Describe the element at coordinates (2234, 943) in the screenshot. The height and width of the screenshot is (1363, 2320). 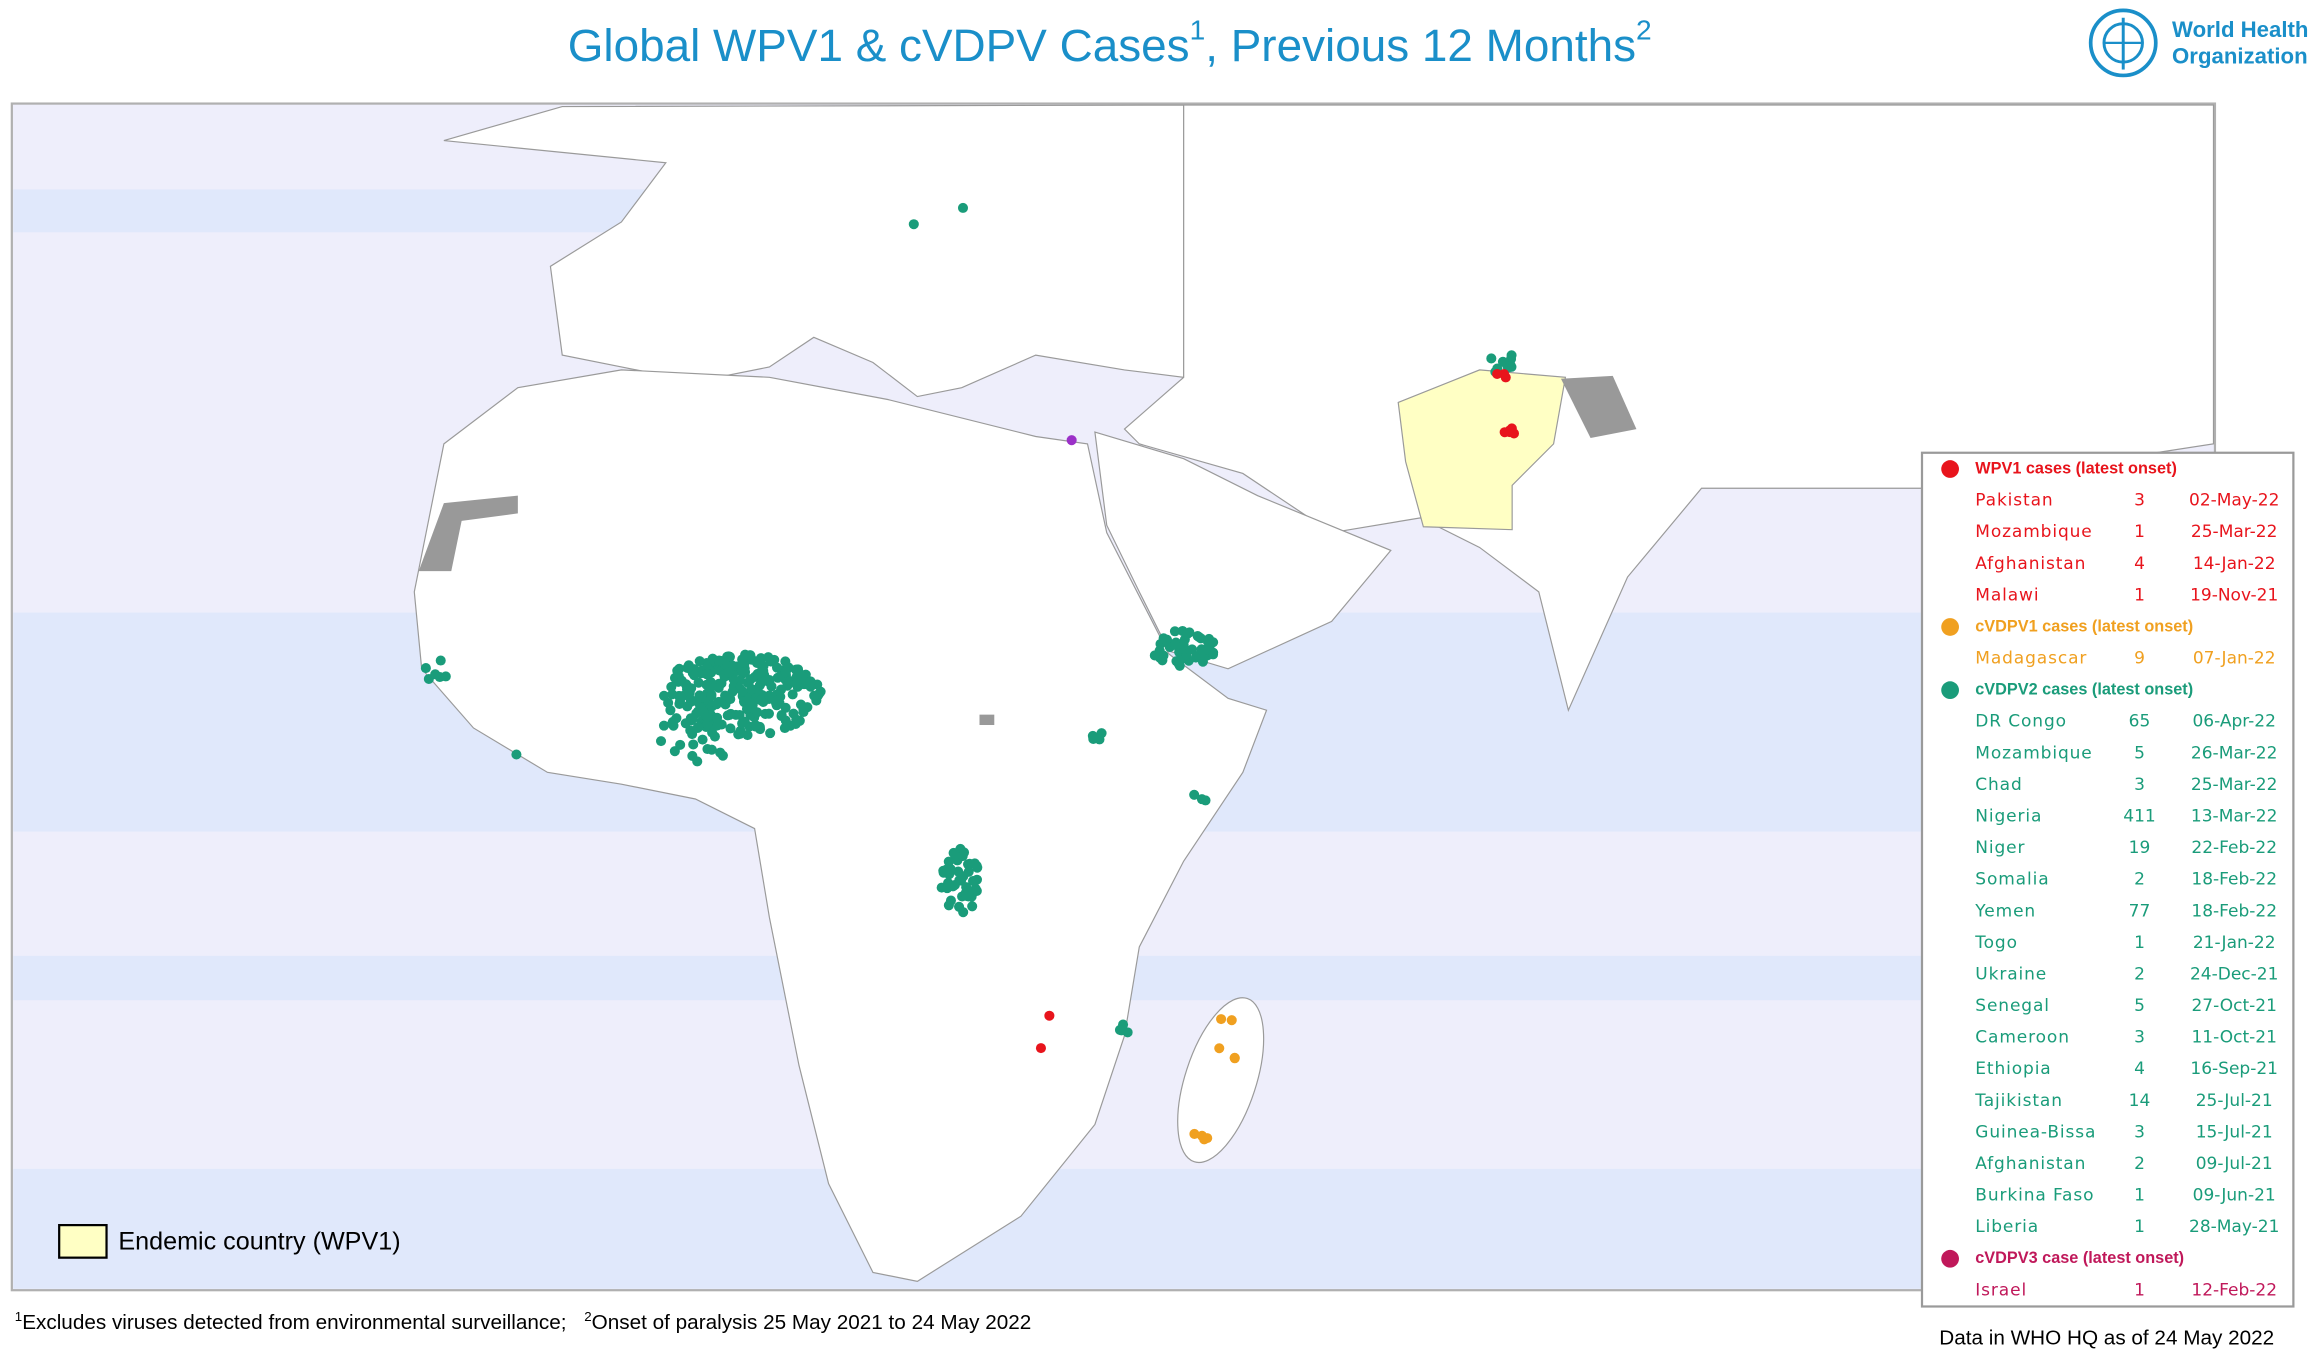
I see `onset-date: 21-Jan-22` at that location.